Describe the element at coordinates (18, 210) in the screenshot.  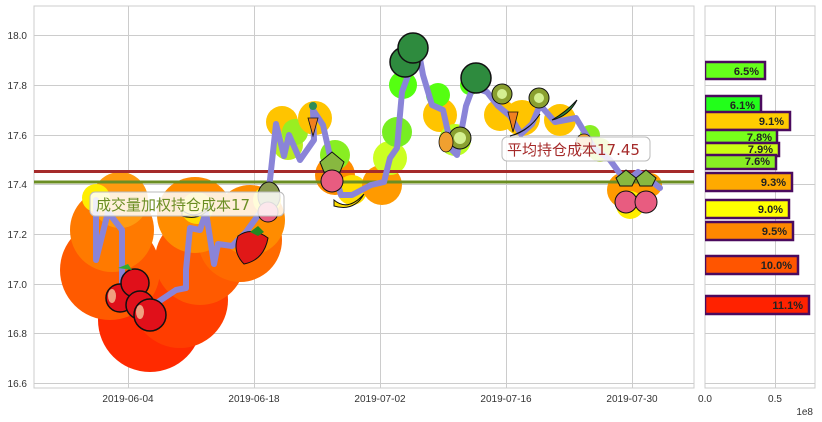
I see `main-y-axis: 18.0 17.8 17.6 17.4 17.2 17.0 16.8 16.6` at that location.